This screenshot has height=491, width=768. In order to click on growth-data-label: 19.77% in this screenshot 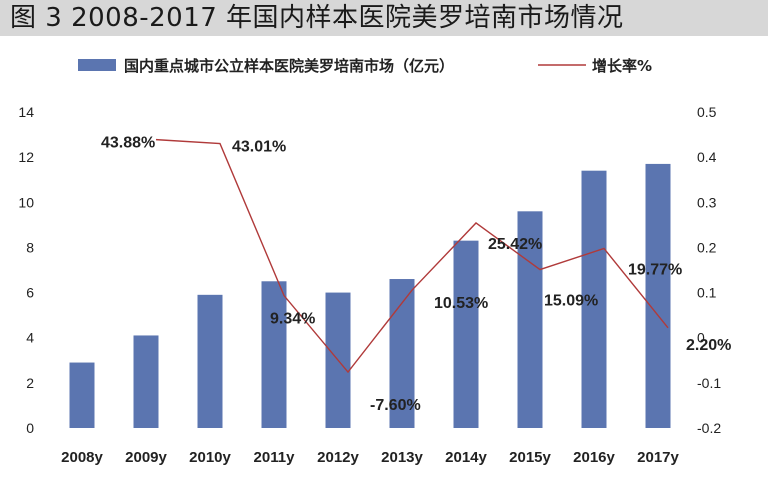, I will do `click(655, 269)`.